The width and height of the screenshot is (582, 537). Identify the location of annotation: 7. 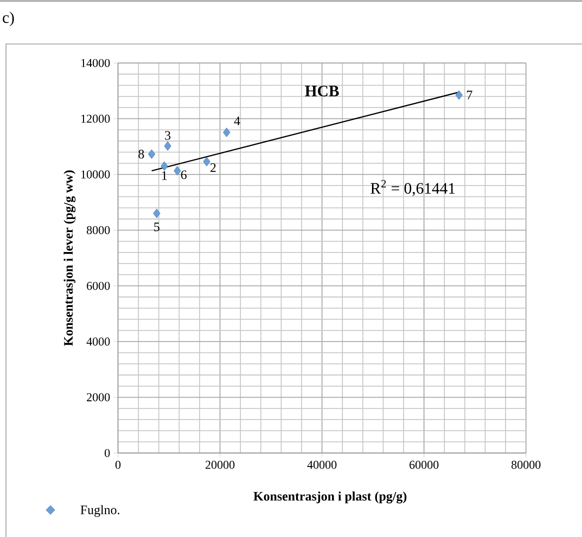
(469, 95).